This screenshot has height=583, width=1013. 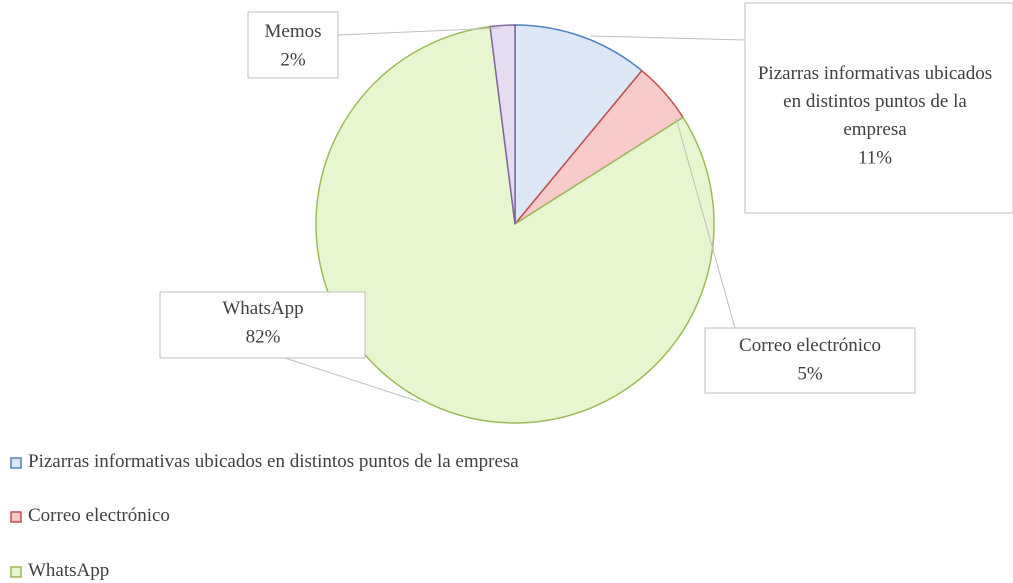 I want to click on data-label-value: 2%, so click(x=293, y=59).